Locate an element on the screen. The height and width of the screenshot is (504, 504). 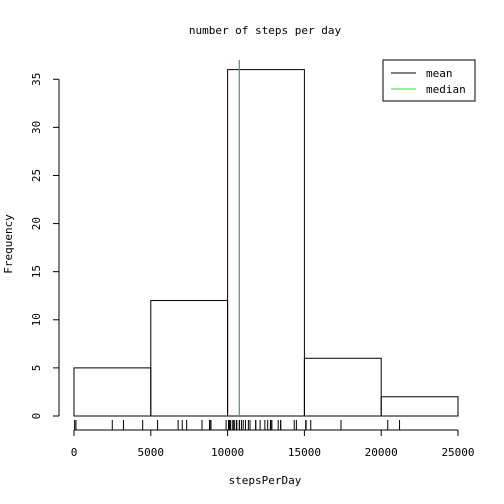
x-tick-label-0: 0 is located at coordinates (74, 452).